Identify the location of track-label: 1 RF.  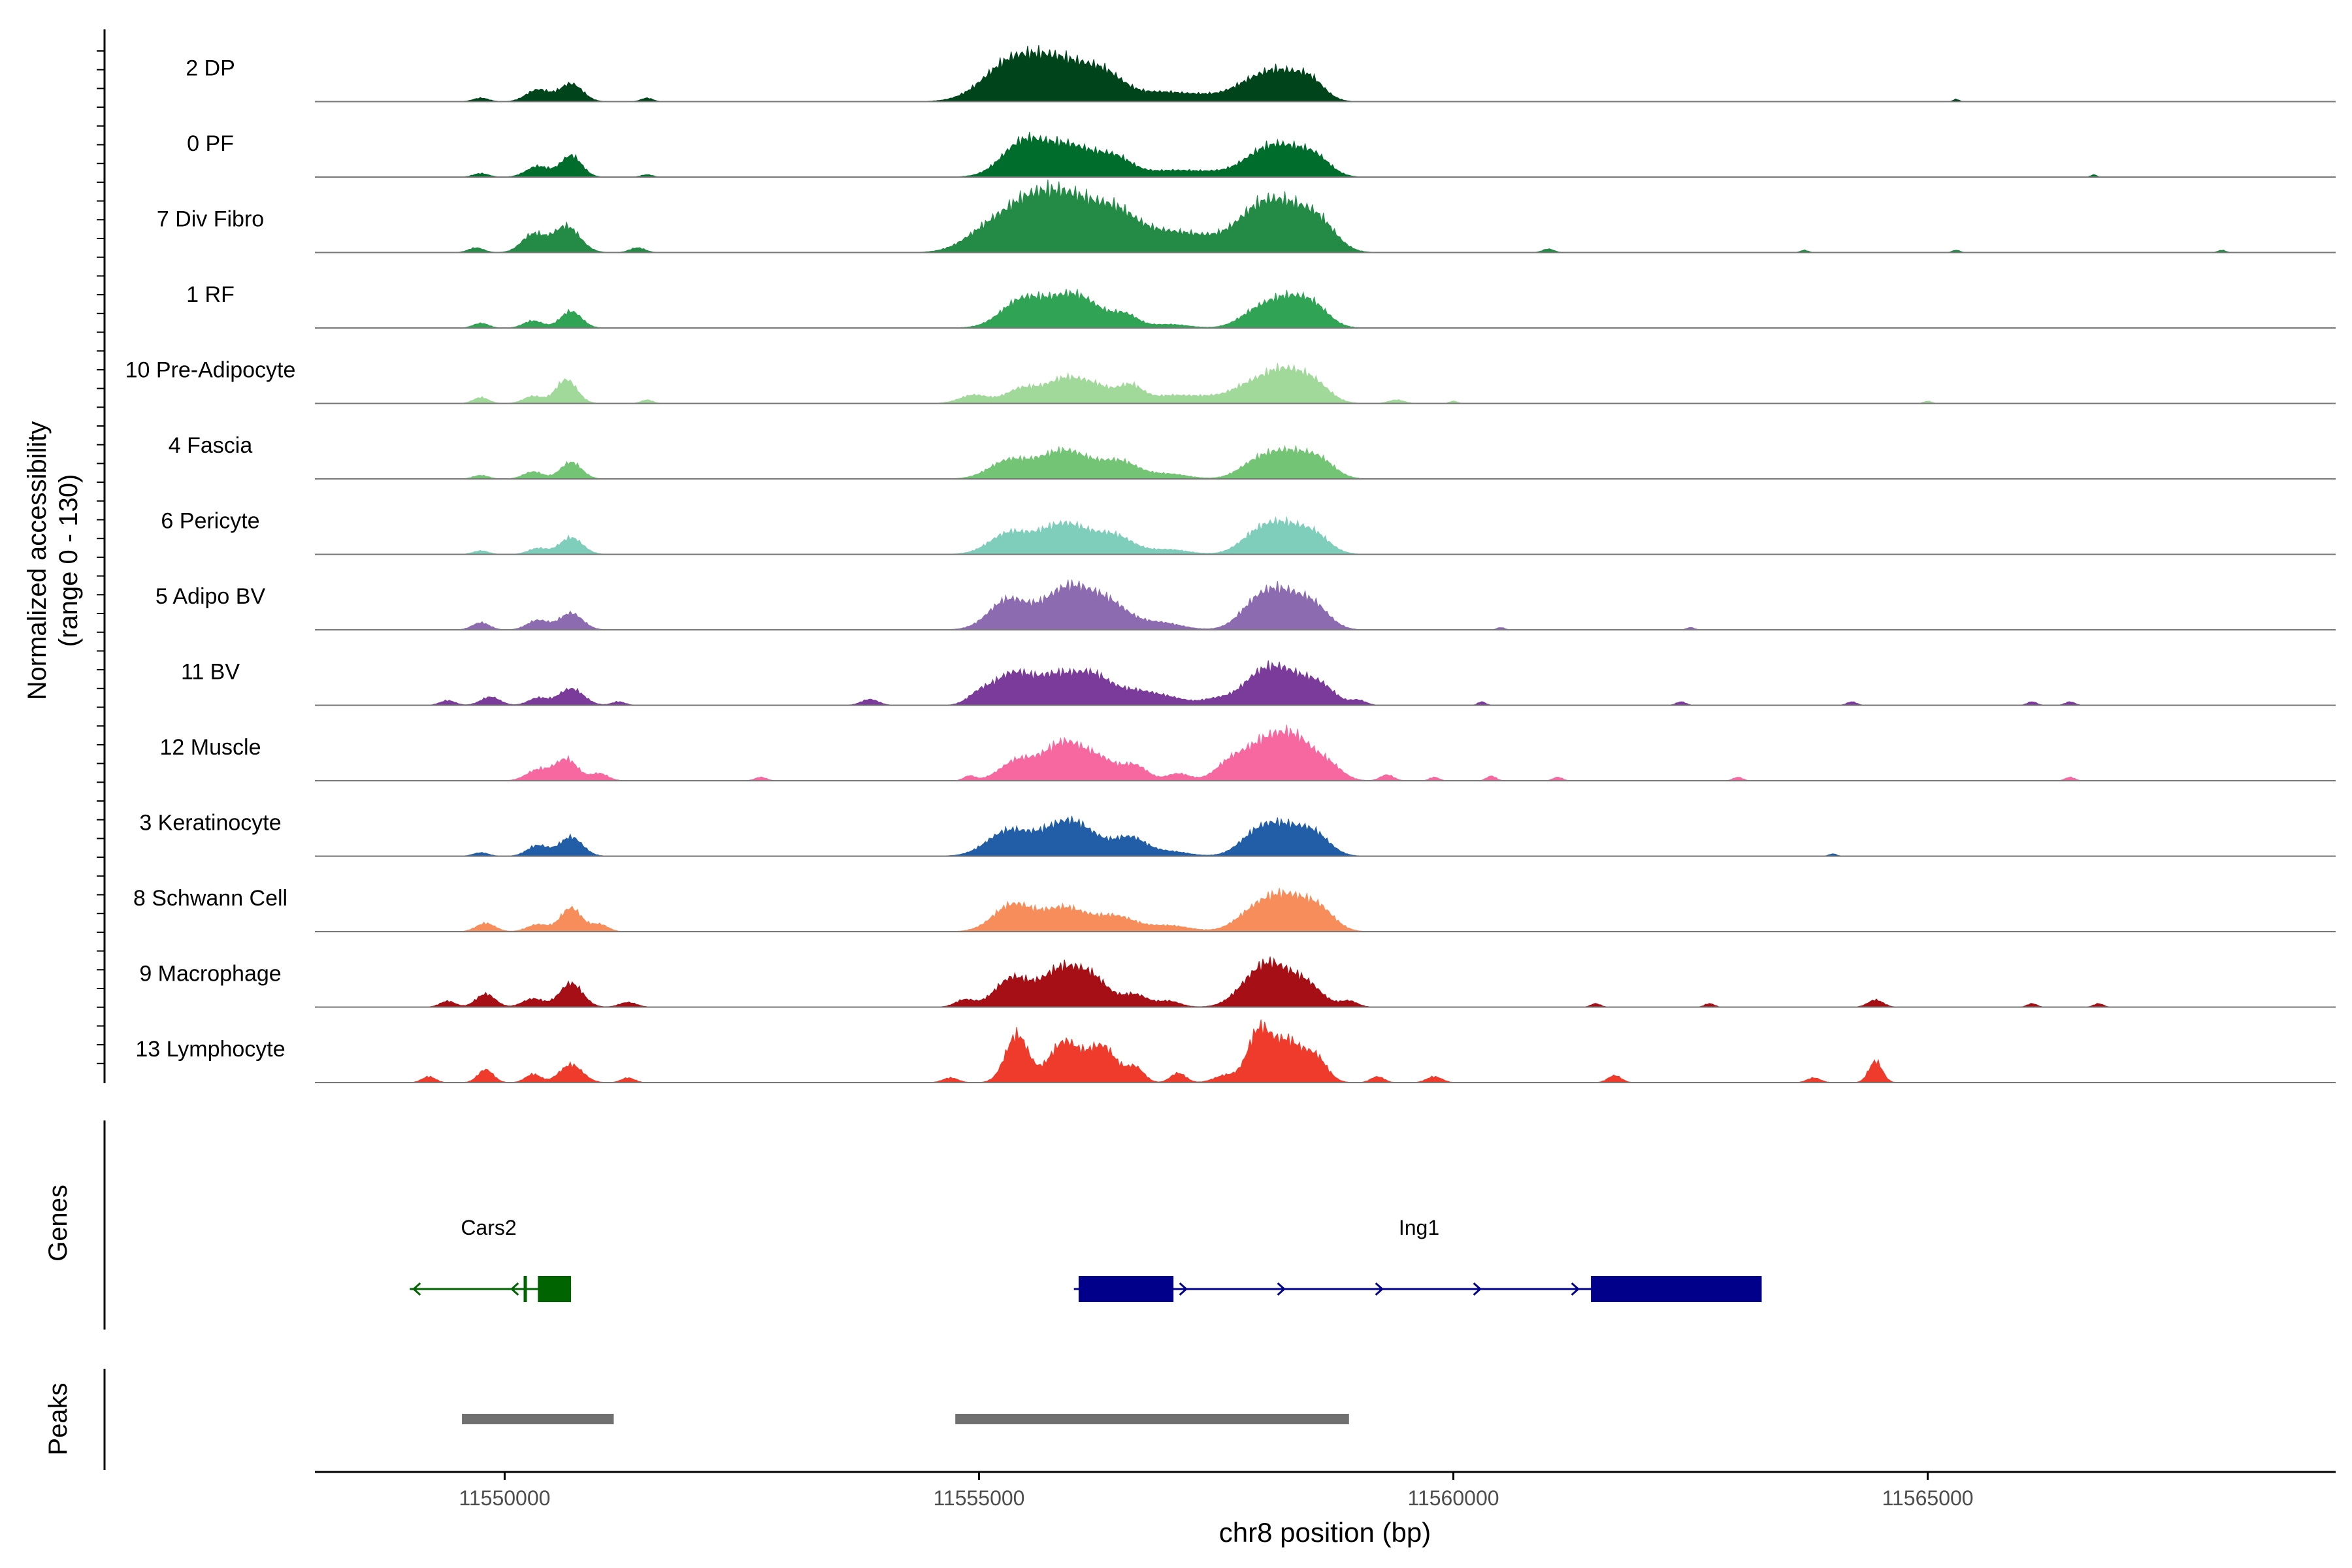
(210, 294).